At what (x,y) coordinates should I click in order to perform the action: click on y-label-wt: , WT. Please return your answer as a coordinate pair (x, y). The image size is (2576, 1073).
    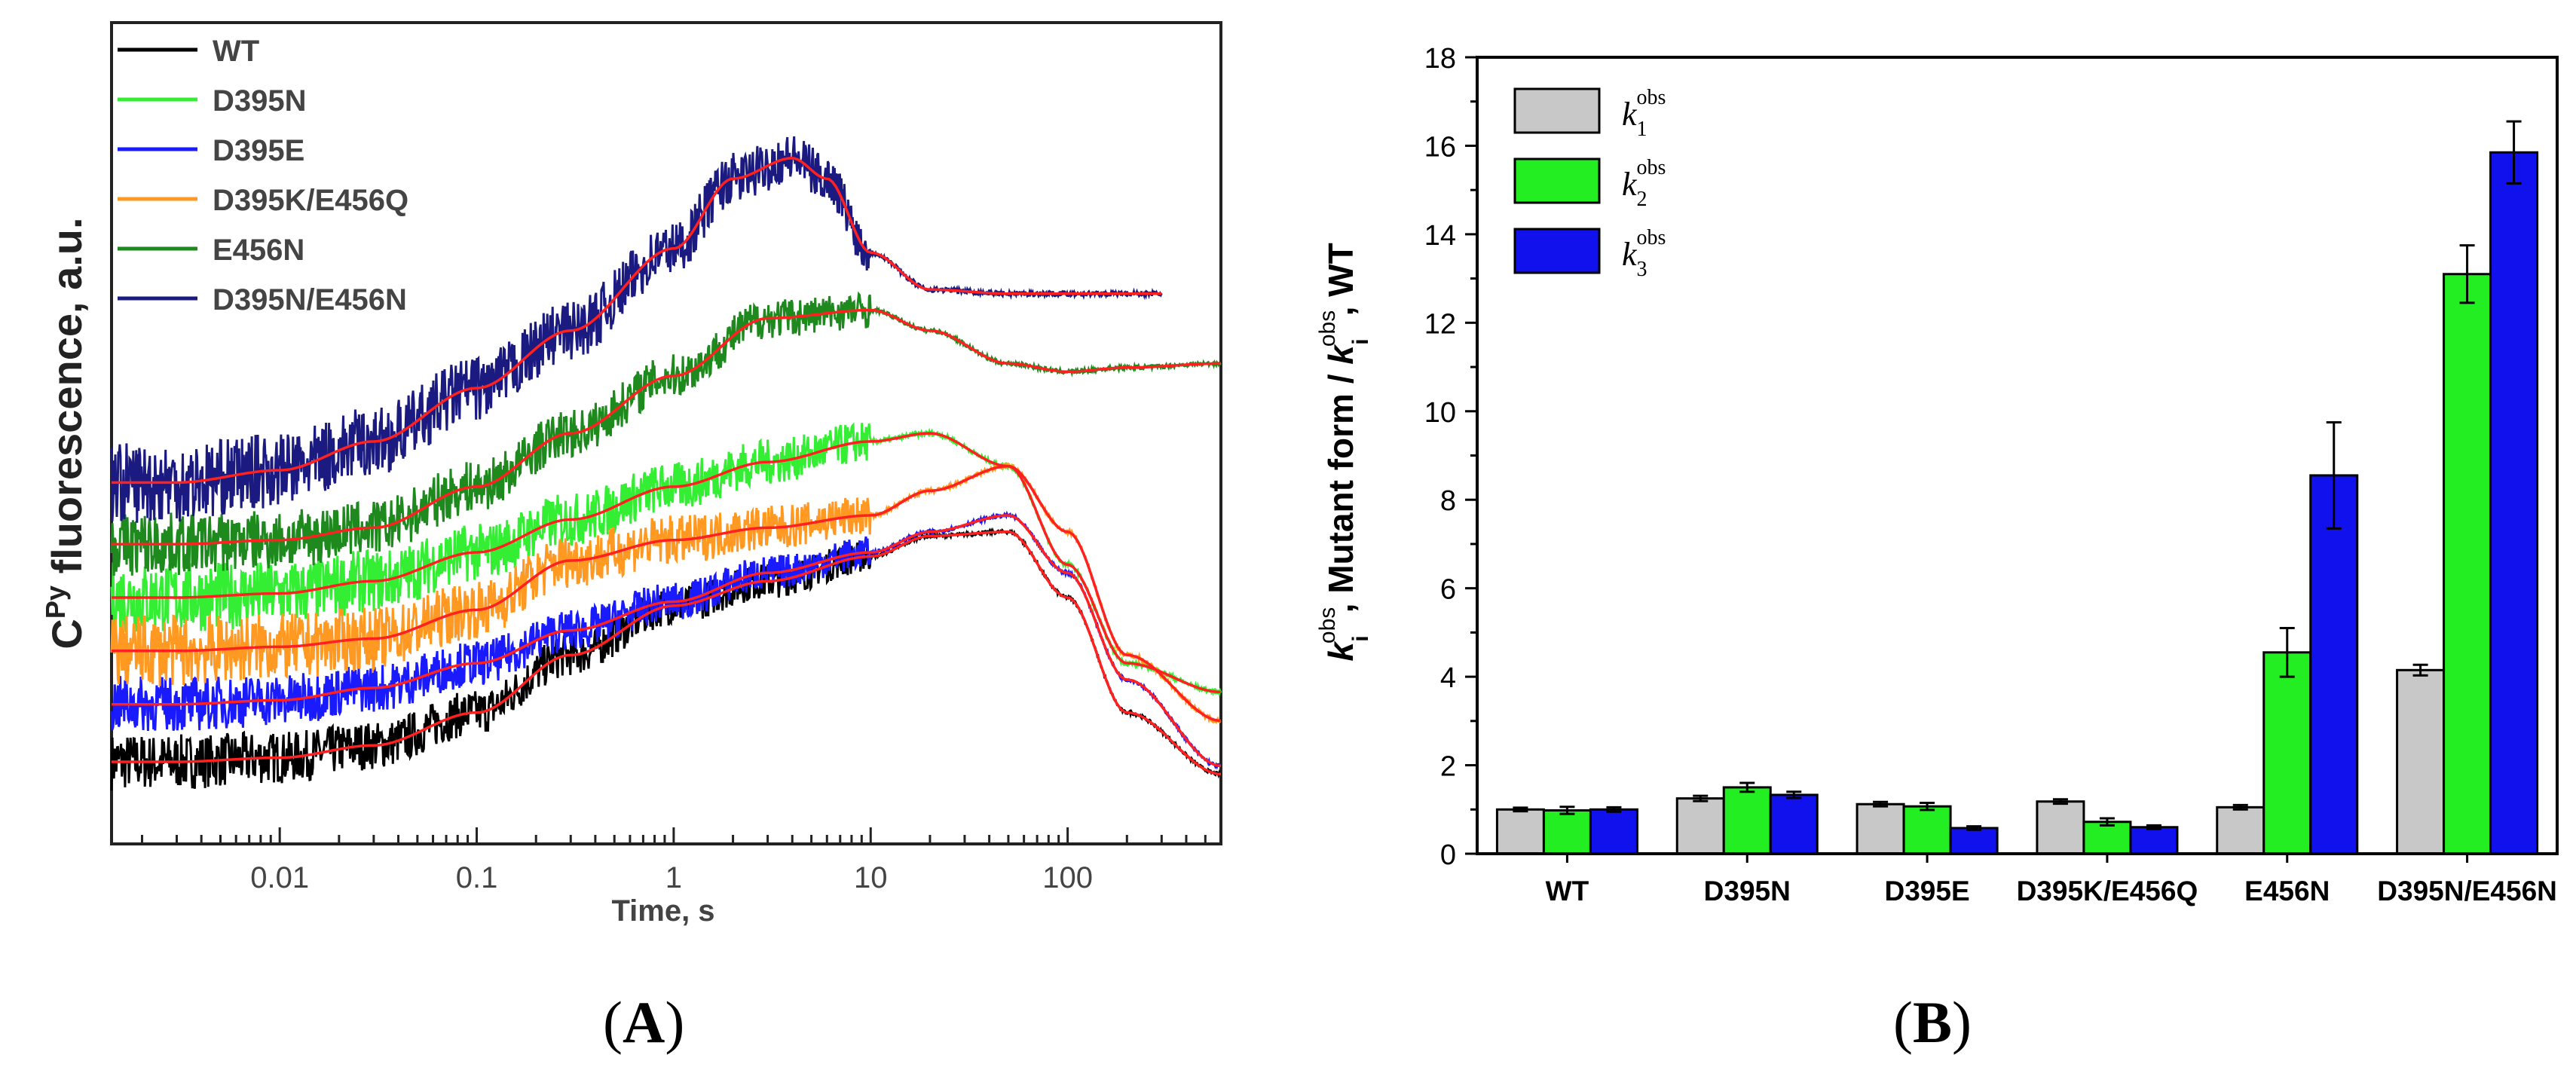
    Looking at the image, I should click on (1341, 279).